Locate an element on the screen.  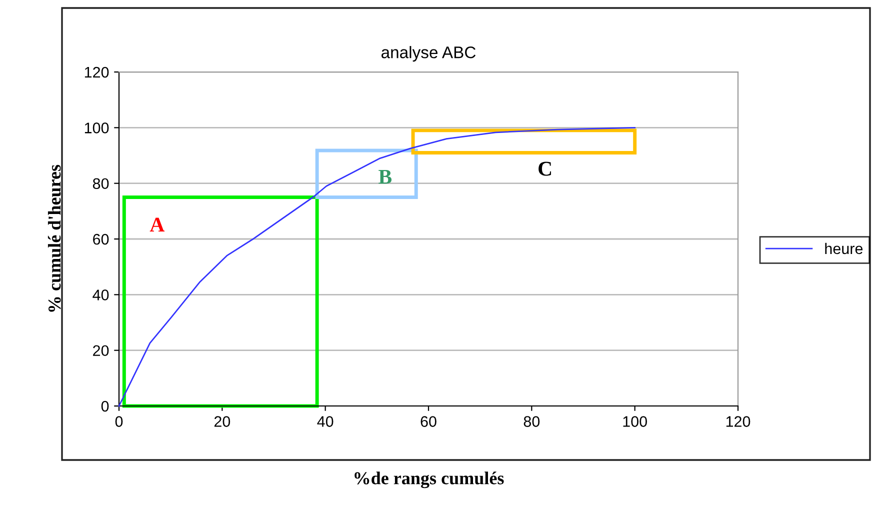
y-tick-label: 40 is located at coordinates (100, 295).